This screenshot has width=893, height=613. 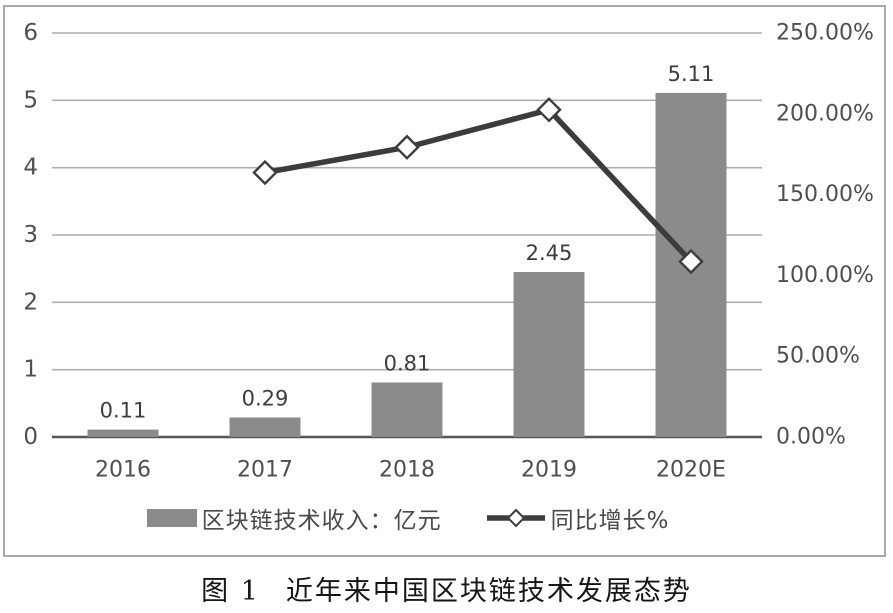 I want to click on right-axis-tick-label: 0.00%, so click(x=811, y=437).